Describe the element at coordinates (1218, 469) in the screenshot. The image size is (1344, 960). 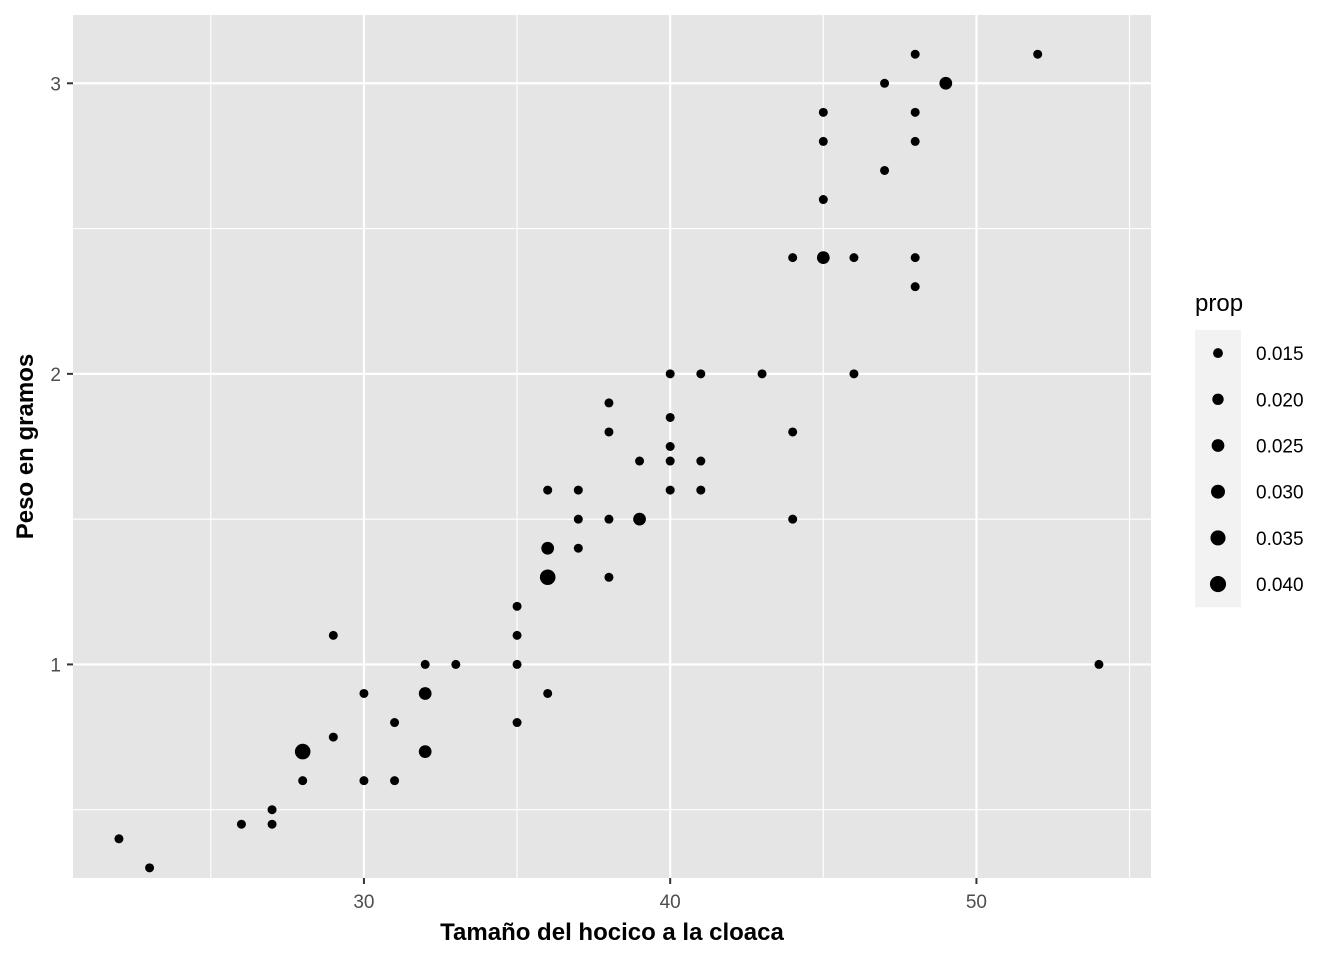
I see `legend-keys-background` at that location.